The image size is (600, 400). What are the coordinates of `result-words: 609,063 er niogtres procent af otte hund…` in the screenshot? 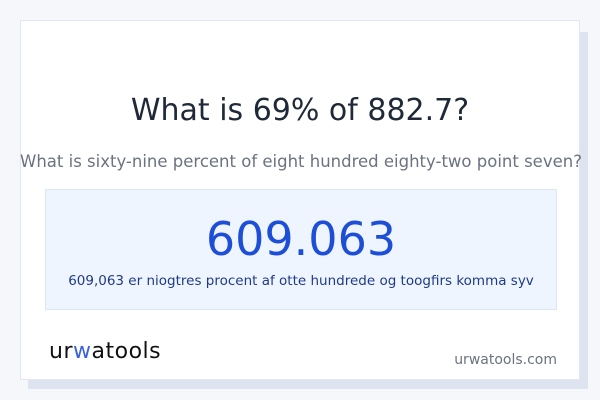 It's located at (301, 281).